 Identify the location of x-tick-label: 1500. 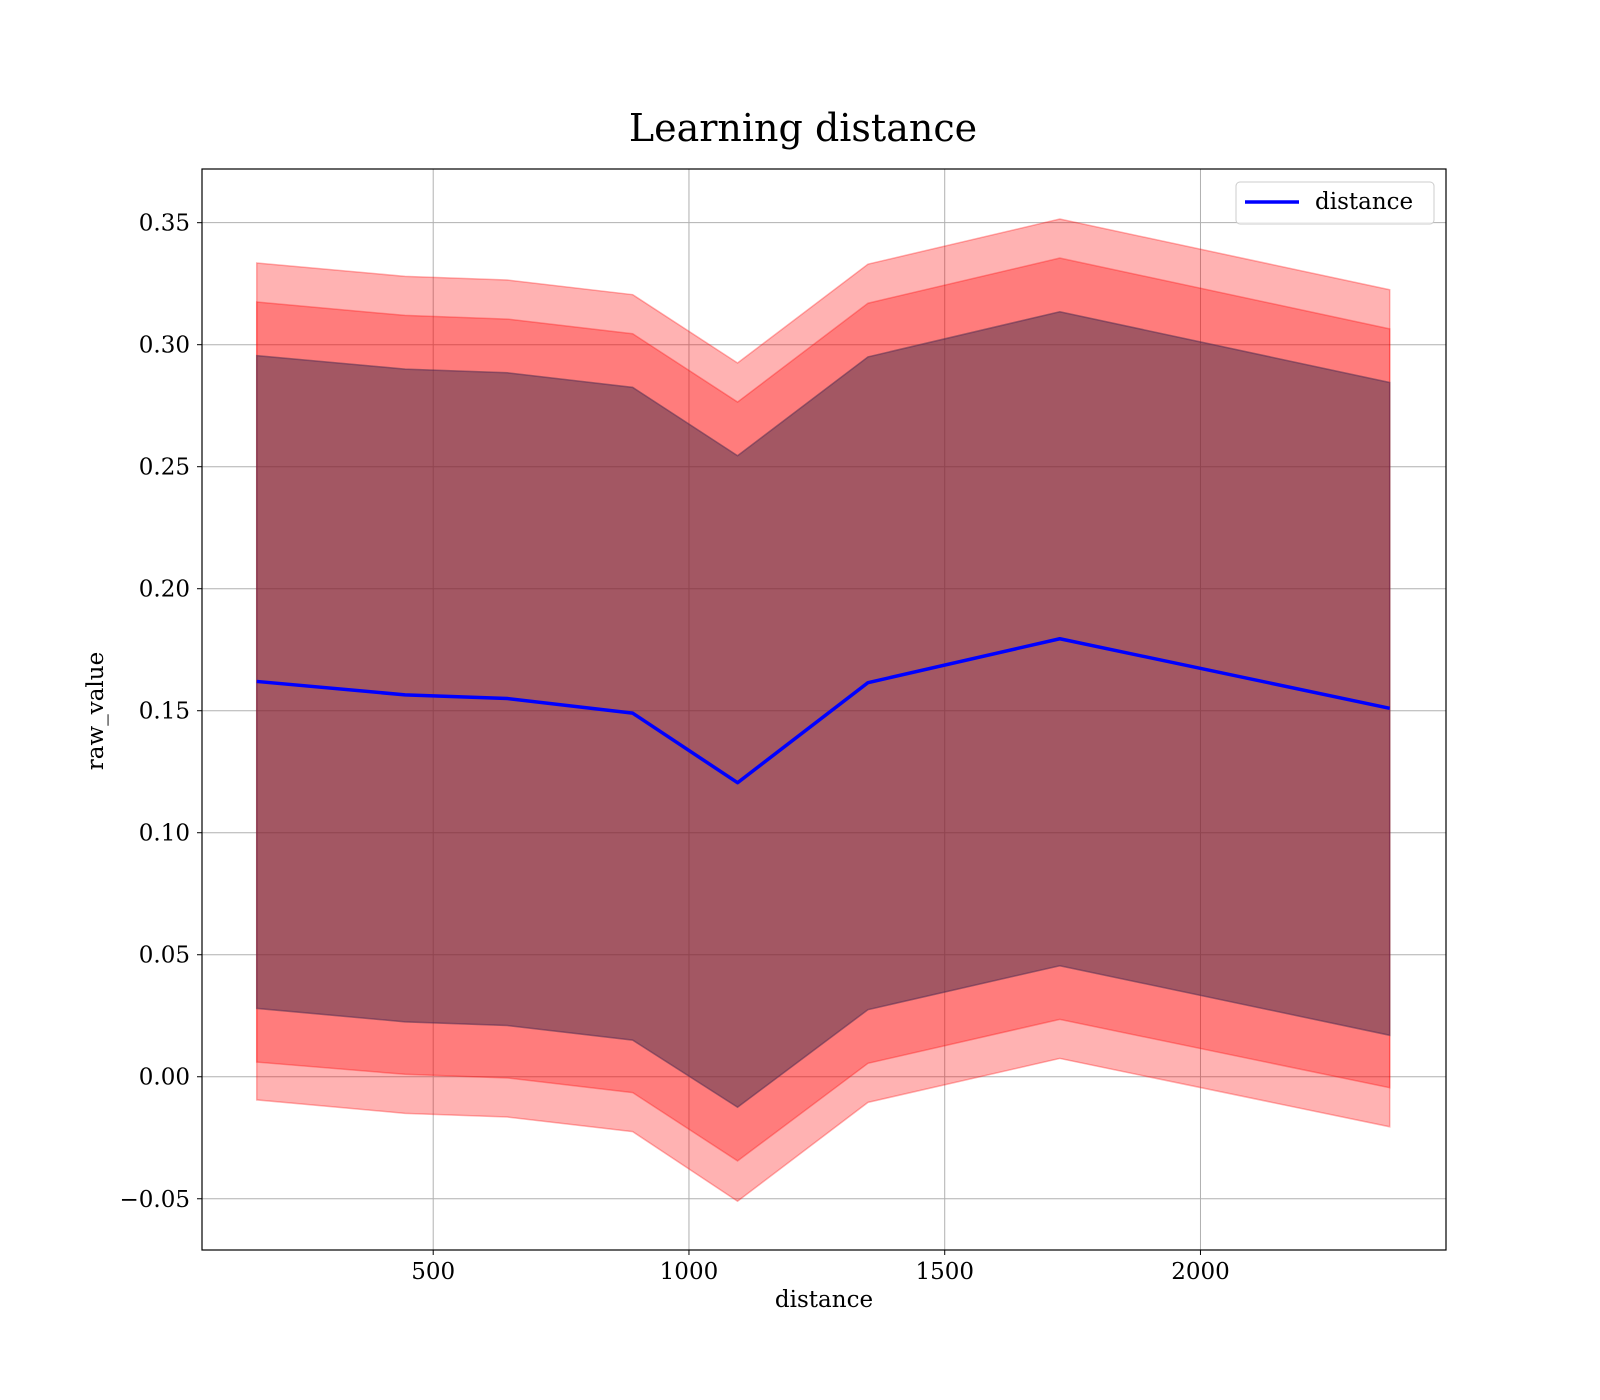
(944, 1272).